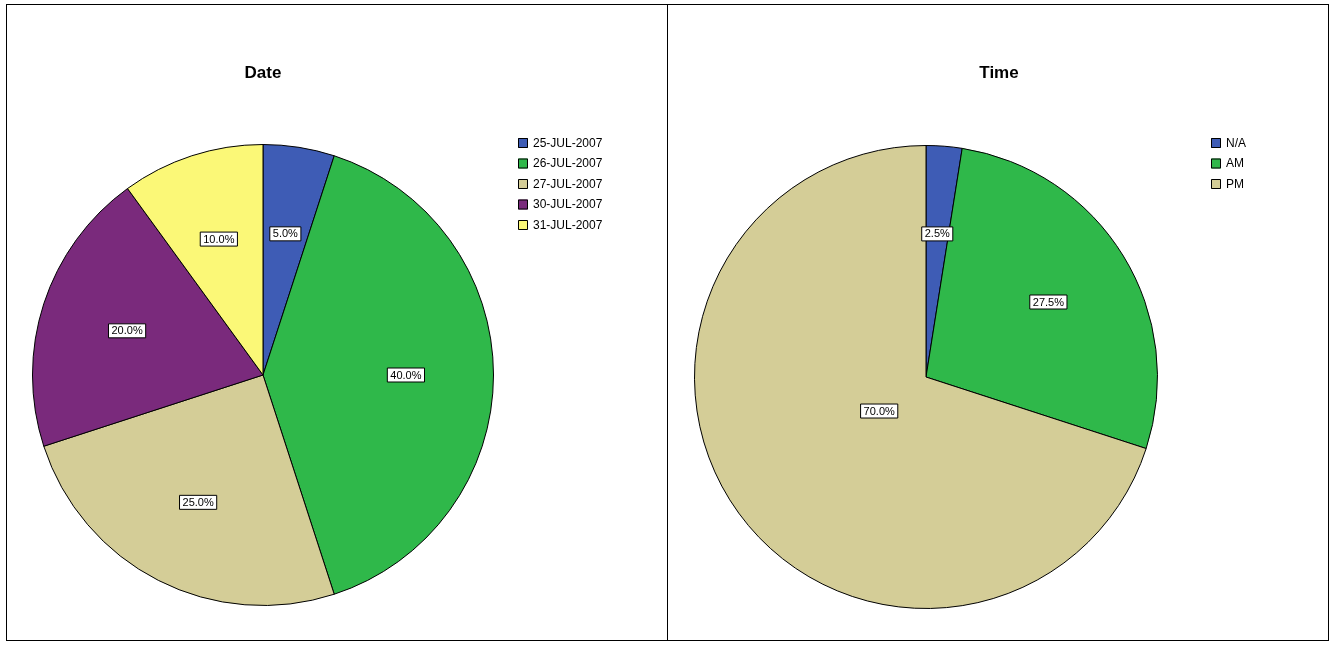 This screenshot has height=645, width=1335. What do you see at coordinates (198, 501) in the screenshot?
I see `data-label: 25.0%` at bounding box center [198, 501].